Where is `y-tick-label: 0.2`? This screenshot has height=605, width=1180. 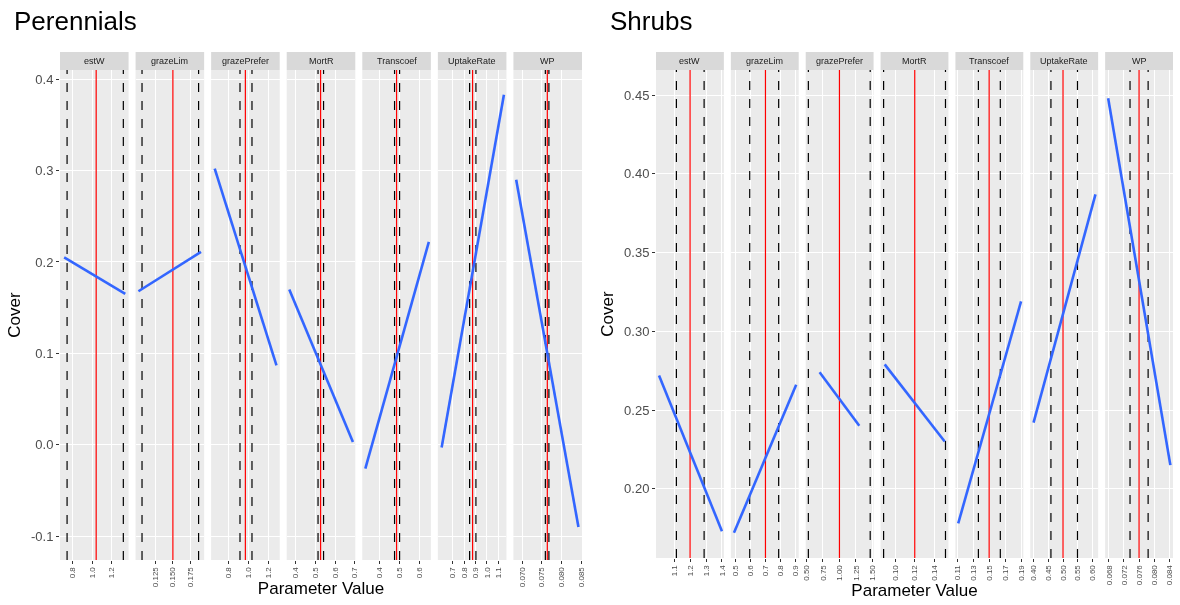
y-tick-label: 0.2 is located at coordinates (44, 262).